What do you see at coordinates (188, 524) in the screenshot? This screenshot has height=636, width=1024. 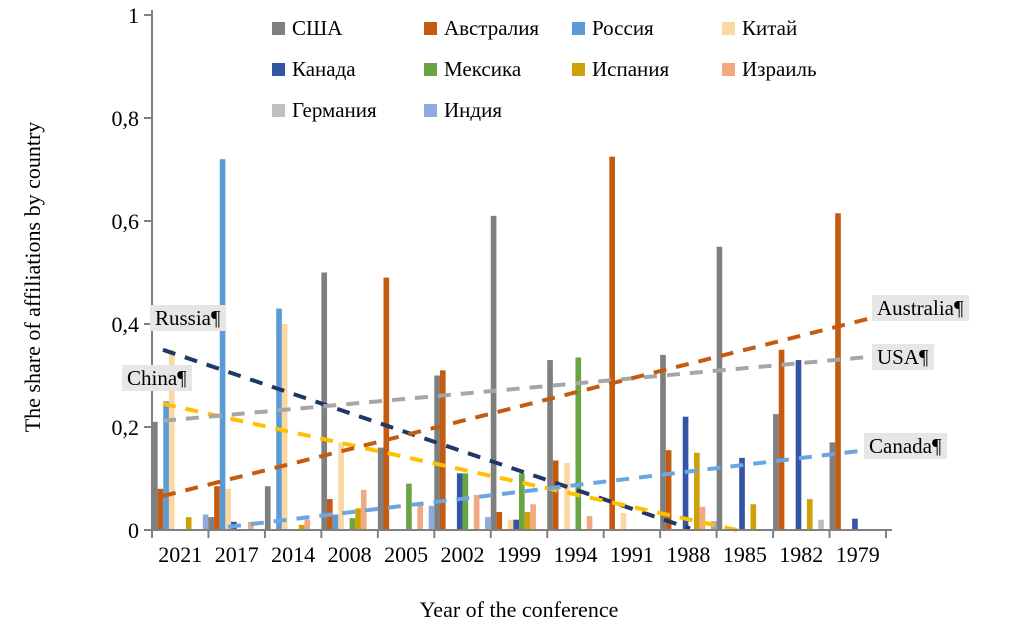 I see `bar-Испания-2021` at bounding box center [188, 524].